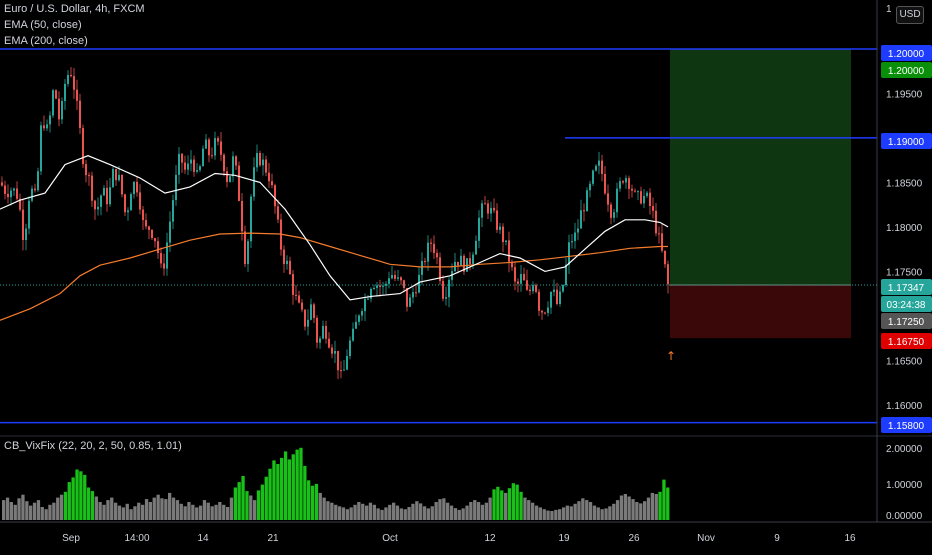 This screenshot has height=555, width=932. I want to click on ema200-legend: EMA (200, close), so click(46, 41).